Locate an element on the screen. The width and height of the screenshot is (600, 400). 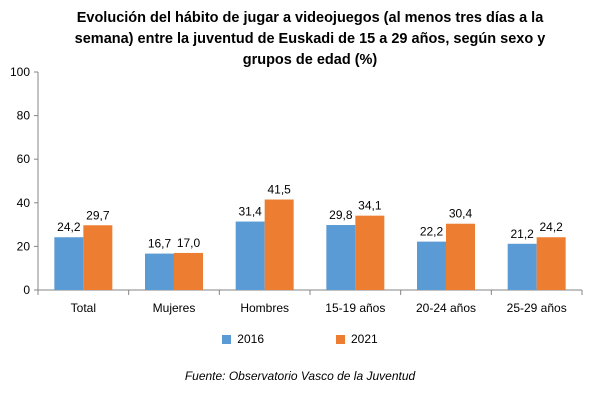
data-label-2021: 41,5 is located at coordinates (279, 190).